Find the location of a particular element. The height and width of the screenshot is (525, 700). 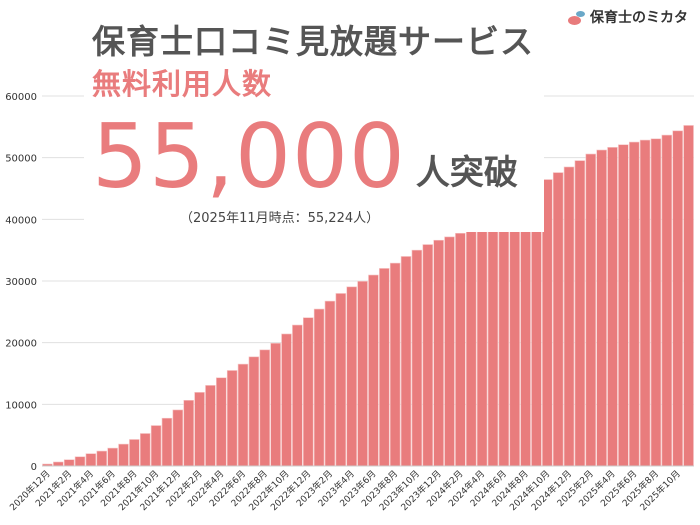

headline-note: （2025年11月時点：55,224人） is located at coordinates (280, 218).